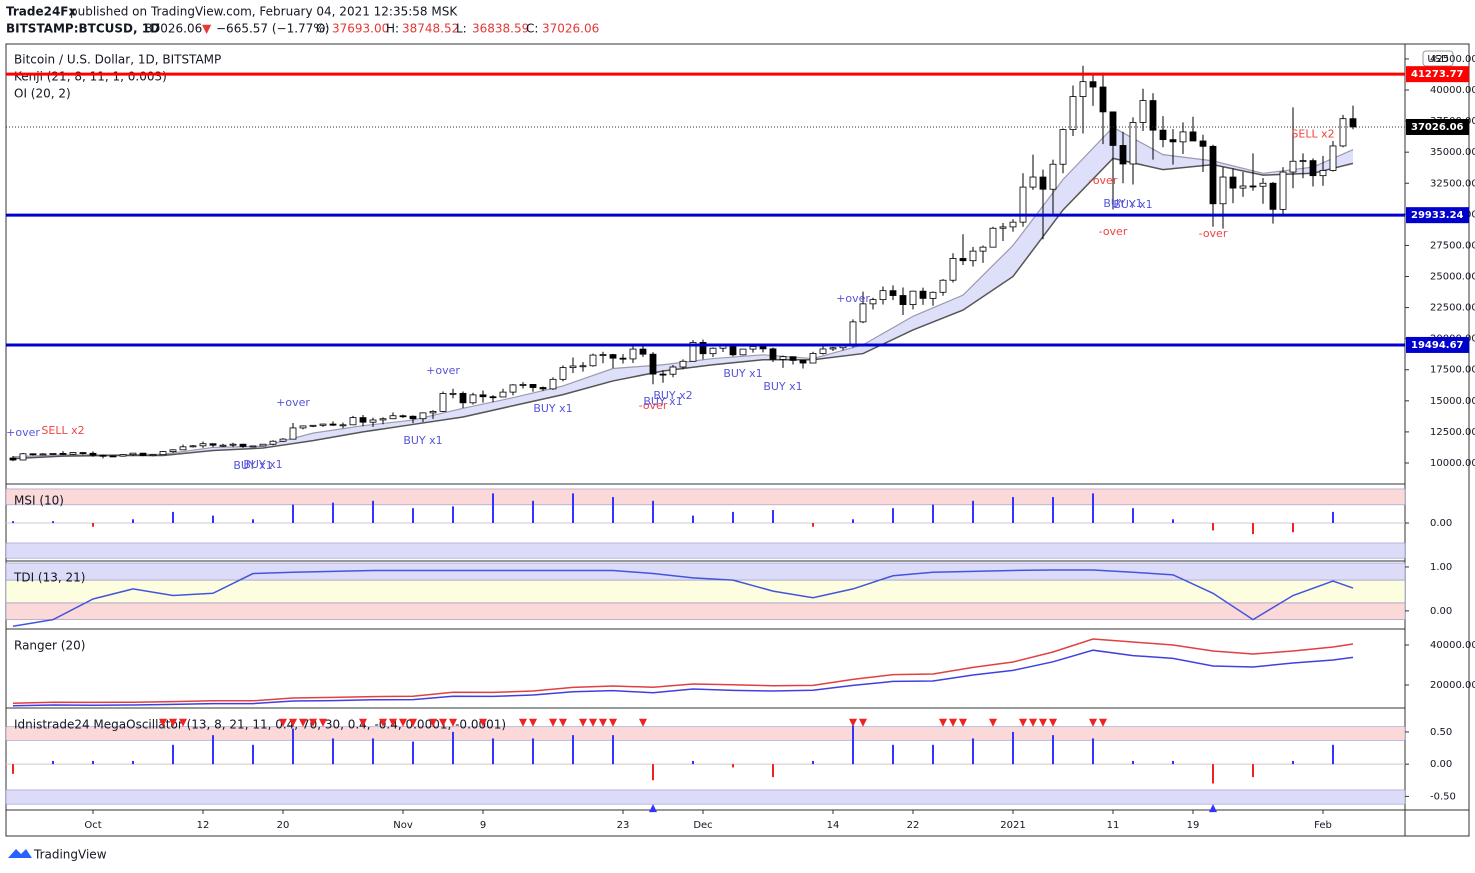 This screenshot has width=1475, height=873. I want to click on indicator-title: Kenji (21, 8, 11, 1, 0.003), so click(90, 77).